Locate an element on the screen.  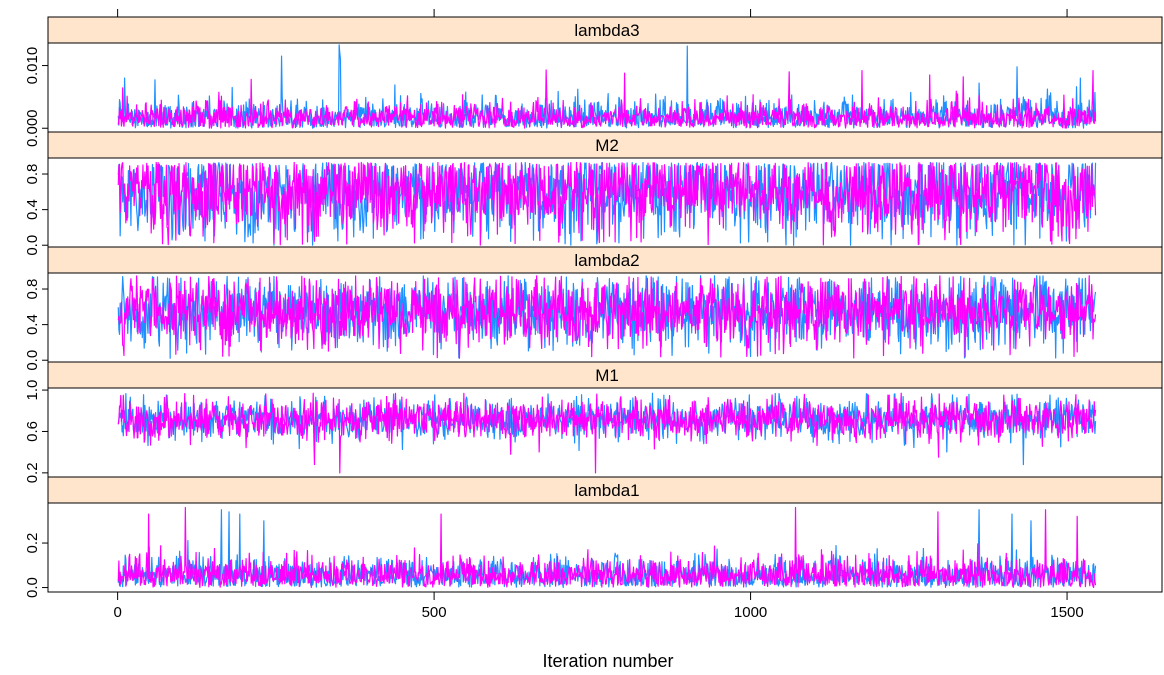
y-tick-label-M1-1: 0.6 is located at coordinates (32, 431).